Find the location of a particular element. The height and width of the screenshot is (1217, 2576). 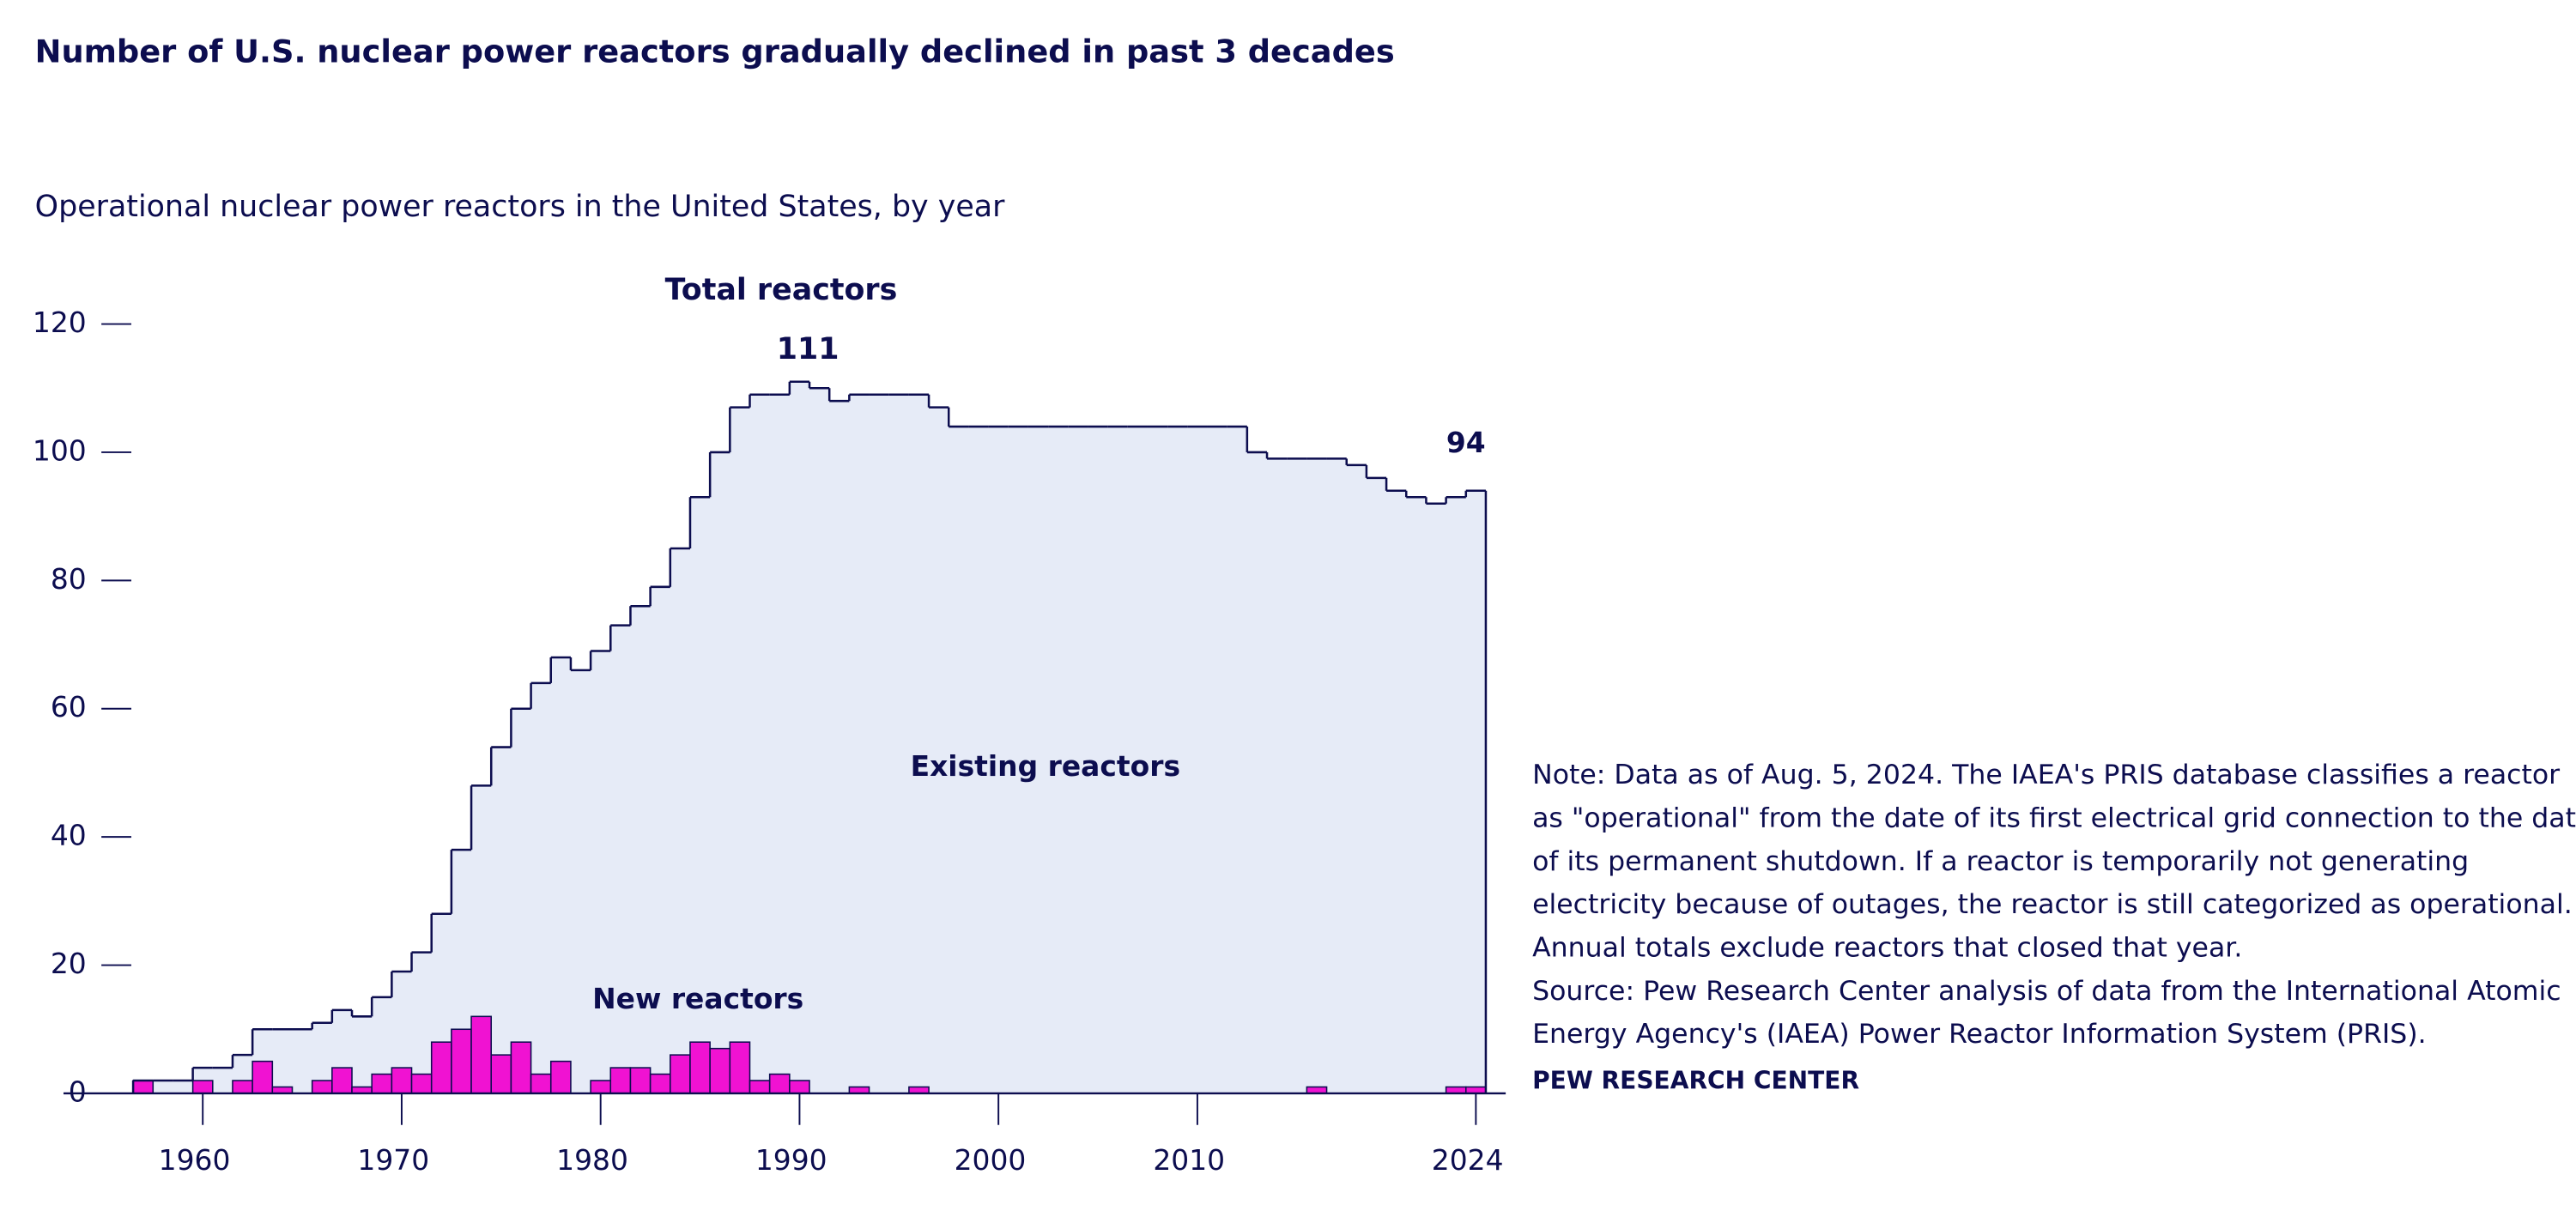

x-tick-label: 1970 is located at coordinates (393, 1160).